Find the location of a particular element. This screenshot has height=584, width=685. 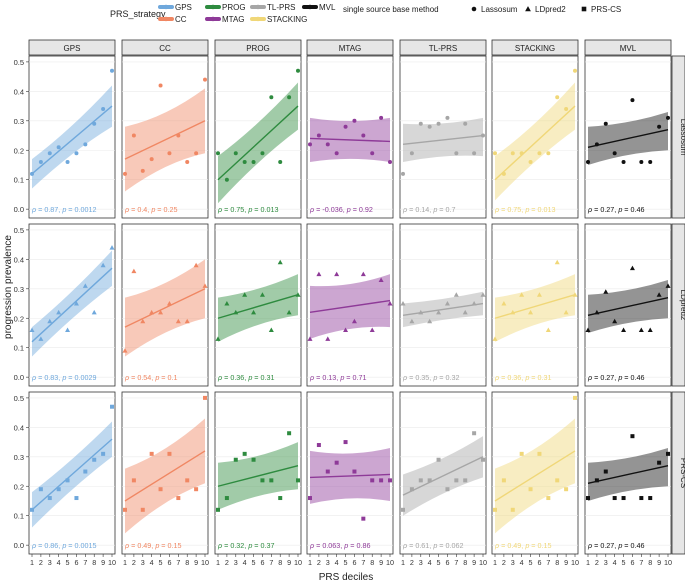

rho-value: = 0.35, is located at coordinates (420, 377).